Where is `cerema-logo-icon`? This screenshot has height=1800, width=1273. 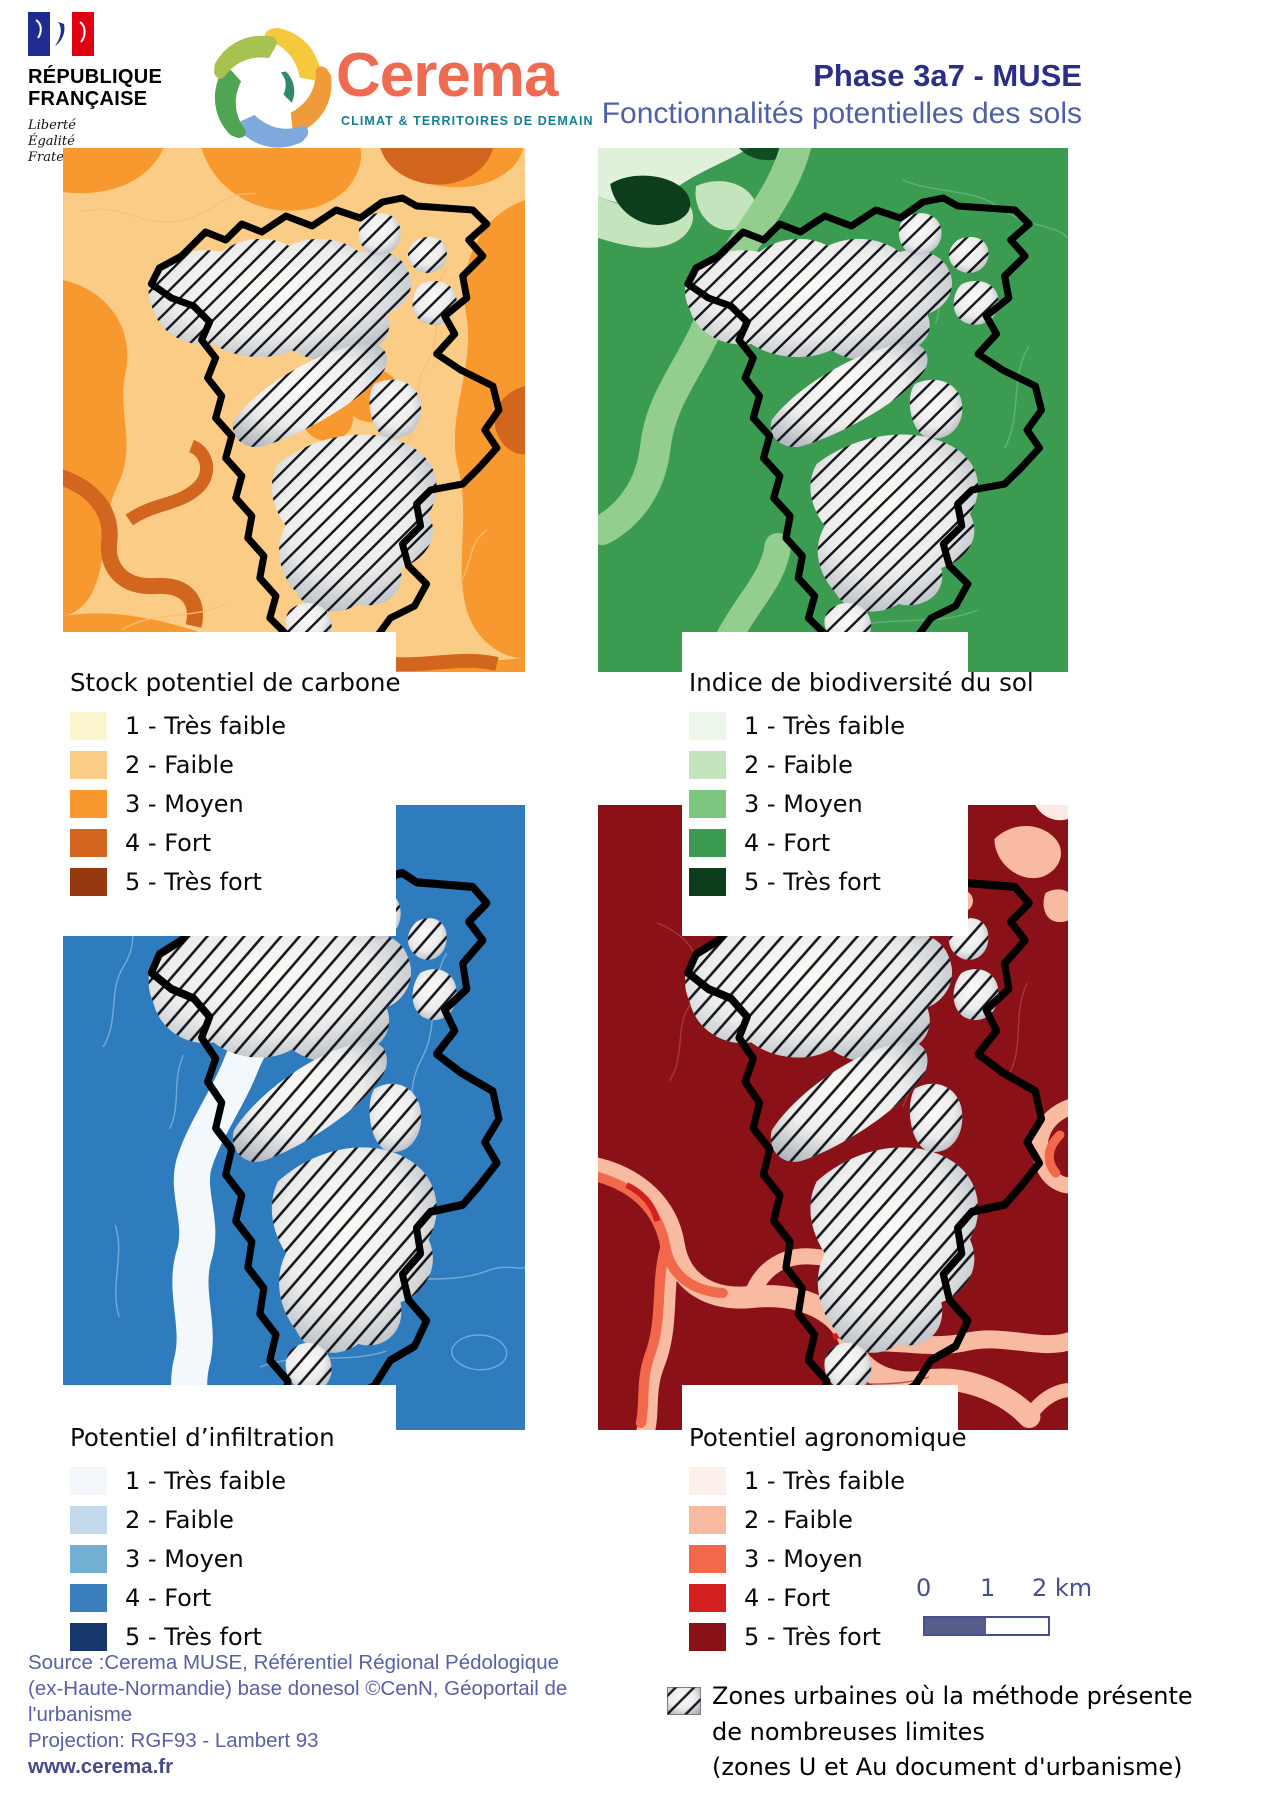 cerema-logo-icon is located at coordinates (273, 87).